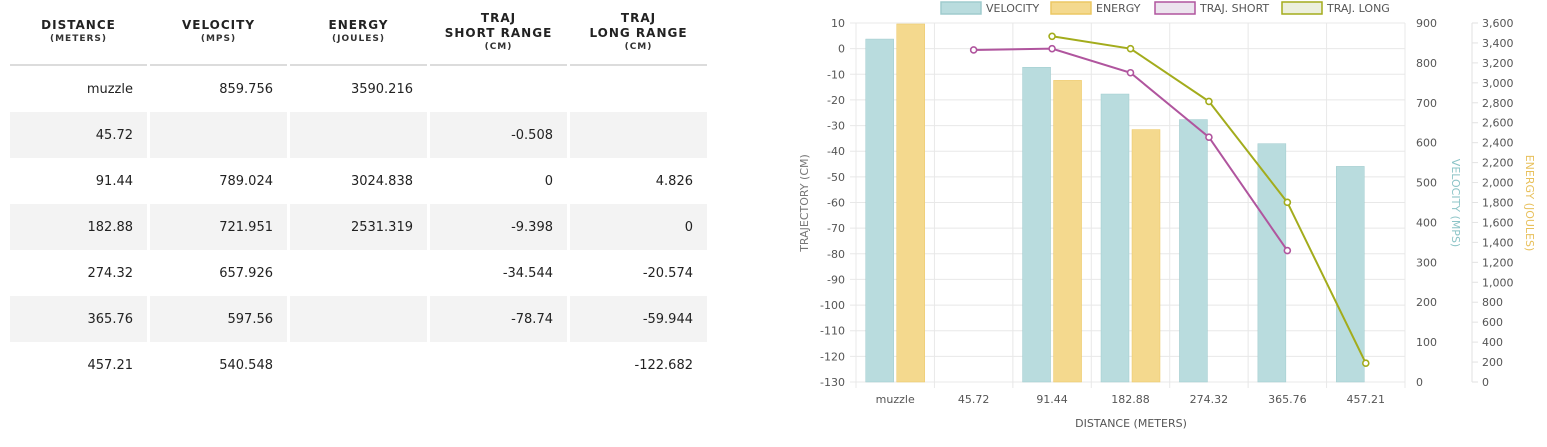  Describe the element at coordinates (381, 89) in the screenshot. I see `table-cell: 3590.216` at that location.